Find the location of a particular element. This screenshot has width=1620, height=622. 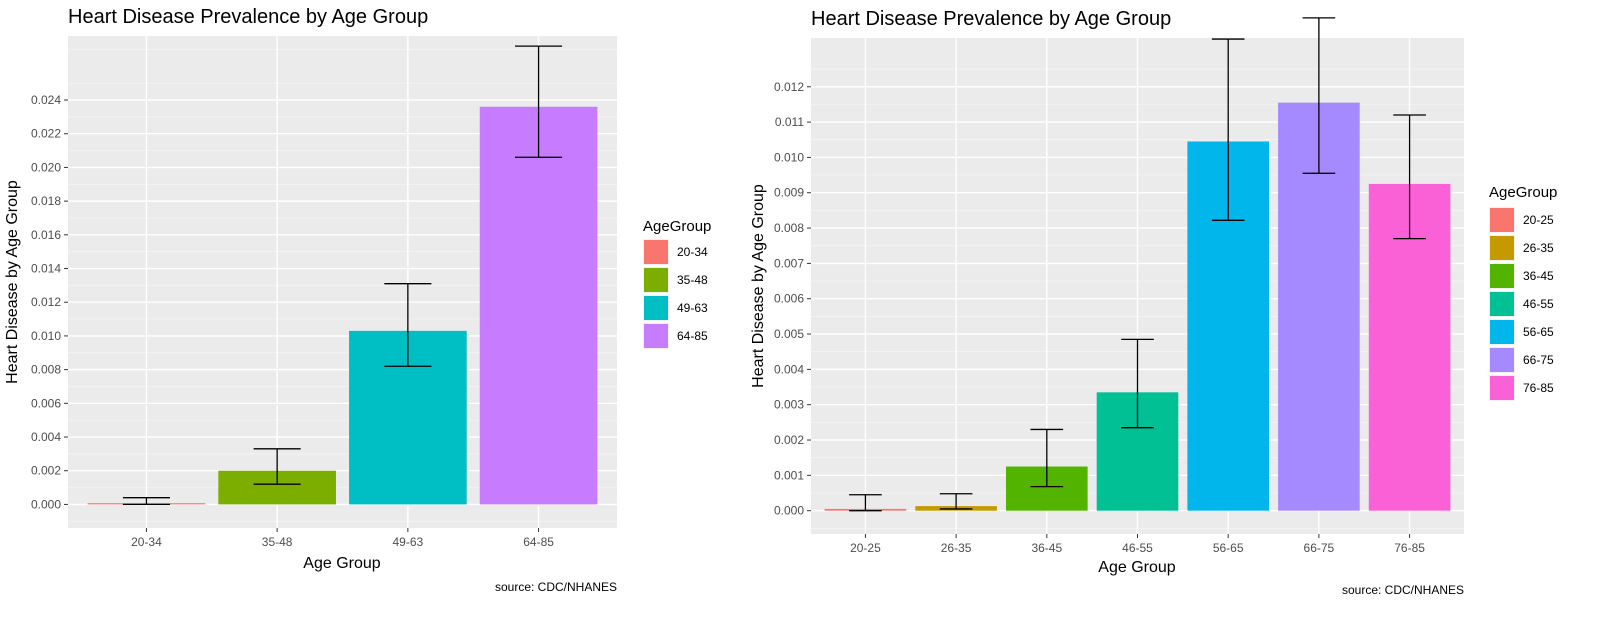

legend-label: 46-55 is located at coordinates (1538, 304).